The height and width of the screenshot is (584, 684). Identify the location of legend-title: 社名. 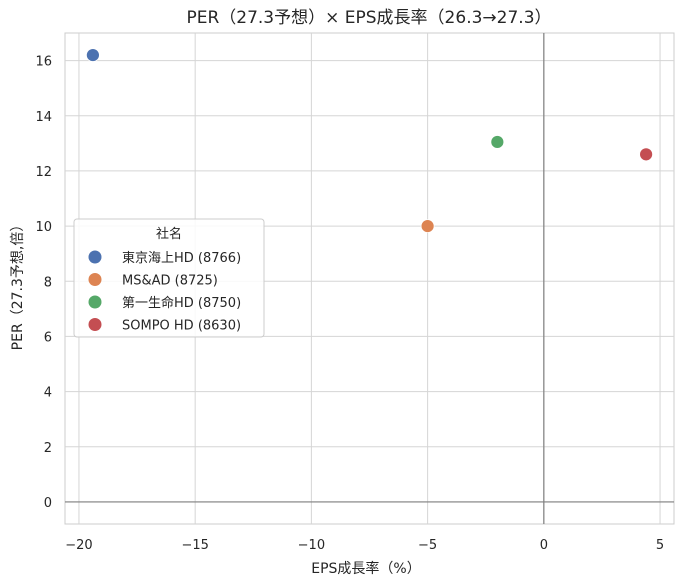
(169, 234).